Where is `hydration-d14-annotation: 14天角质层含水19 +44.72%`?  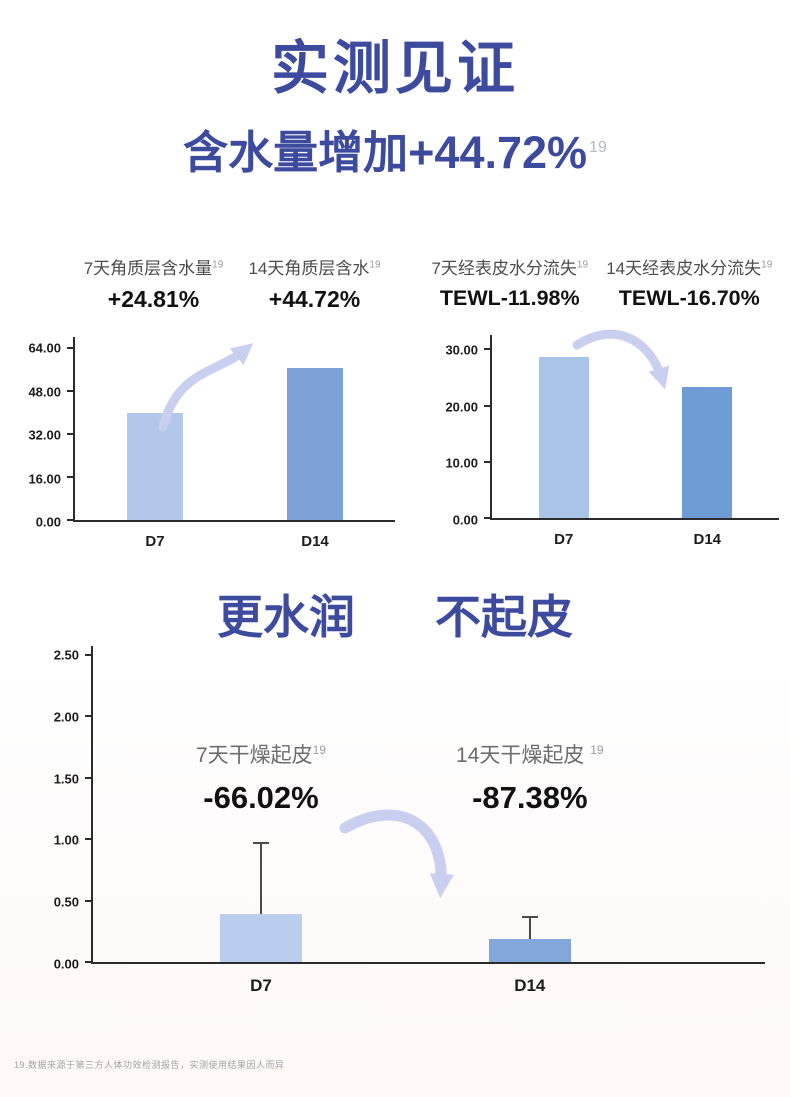
hydration-d14-annotation: 14天角质层含水19 +44.72% is located at coordinates (314, 286).